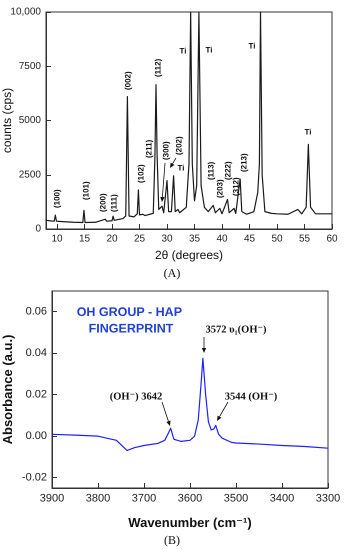 This screenshot has height=550, width=345. What do you see at coordinates (222, 239) in the screenshot?
I see `x-tick-label: 40` at bounding box center [222, 239].